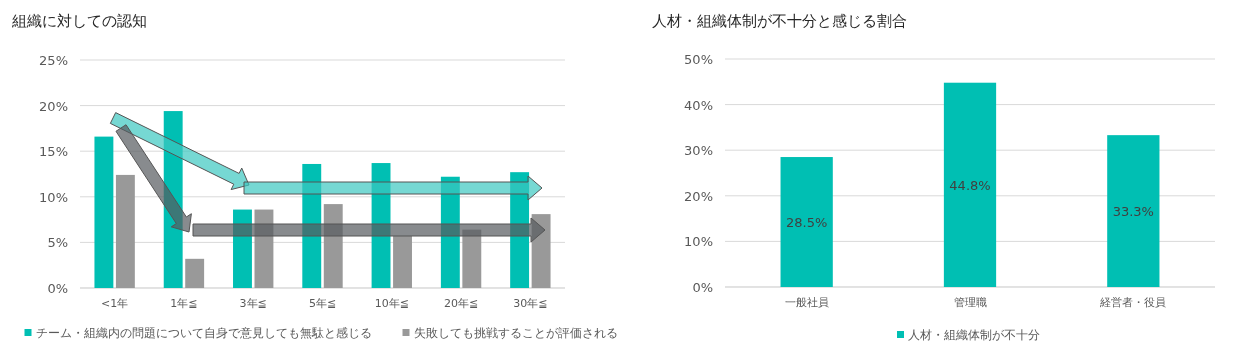 This screenshot has width=1250, height=354. Describe the element at coordinates (322, 303) in the screenshot. I see `x-tick-label: 5年≦` at that location.